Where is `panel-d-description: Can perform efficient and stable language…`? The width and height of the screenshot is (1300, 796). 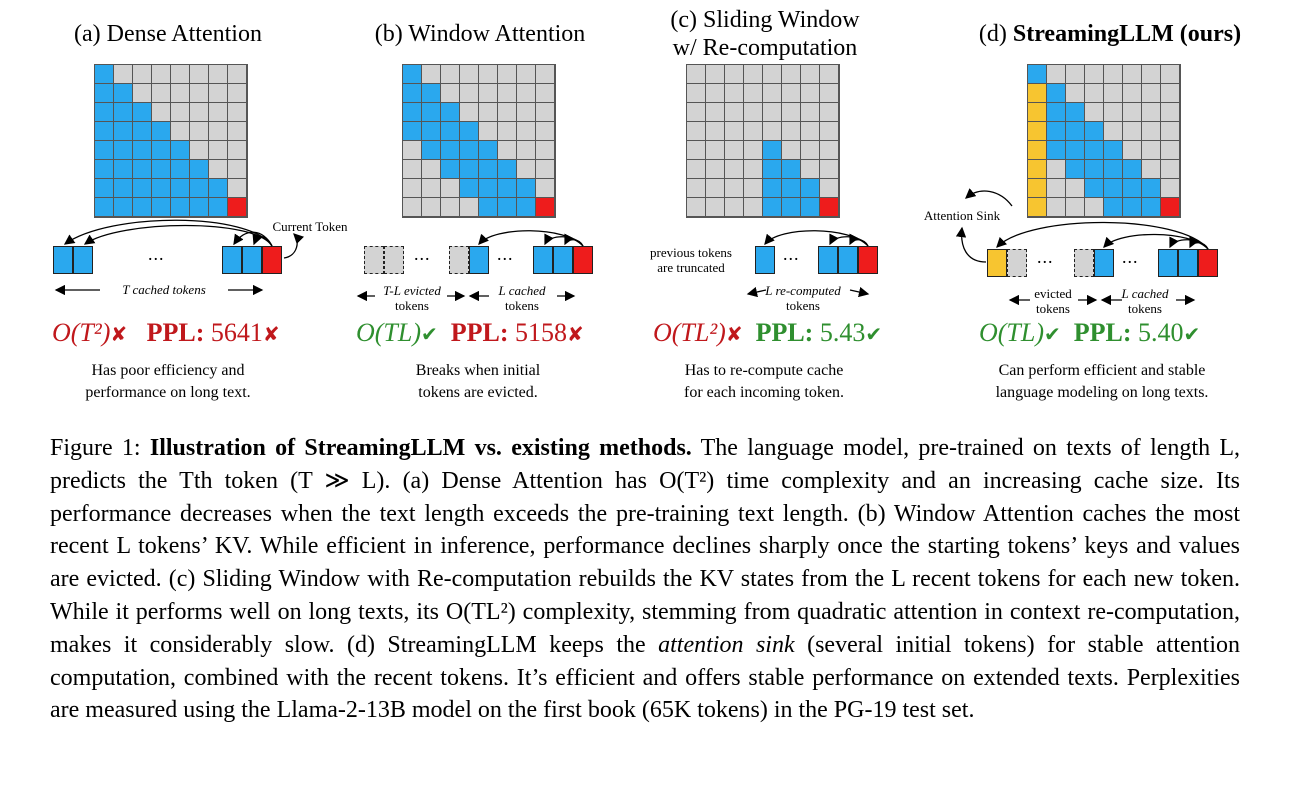 panel-d-description: Can perform efficient and stable language… is located at coordinates (1102, 382).